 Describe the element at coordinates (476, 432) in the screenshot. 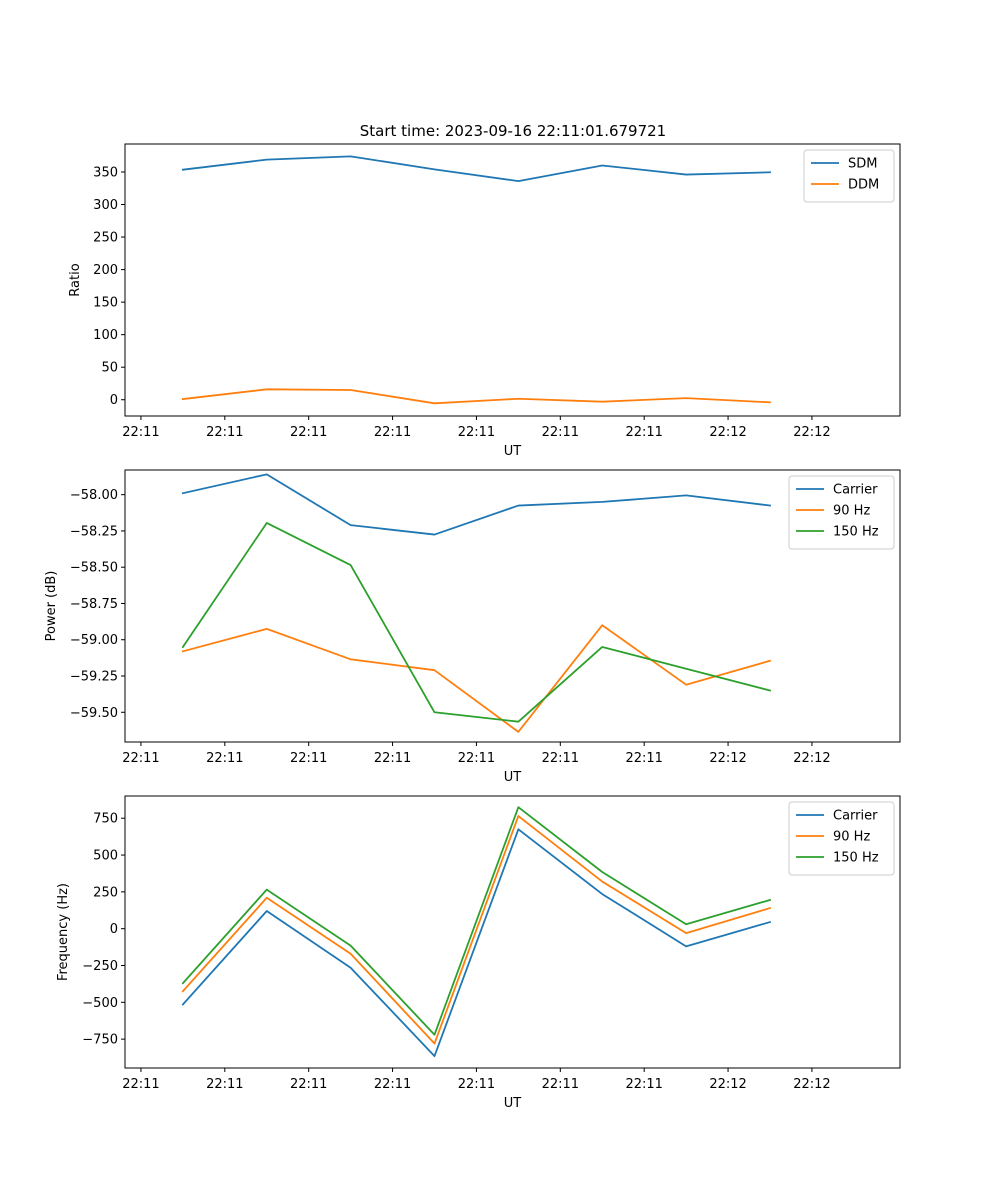

I see `x-tick-label-0-4: 22:11` at that location.